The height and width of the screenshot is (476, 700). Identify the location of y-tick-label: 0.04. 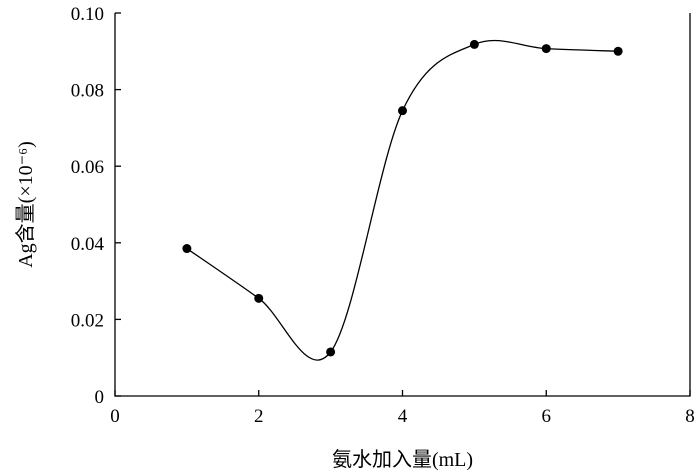
(88, 244).